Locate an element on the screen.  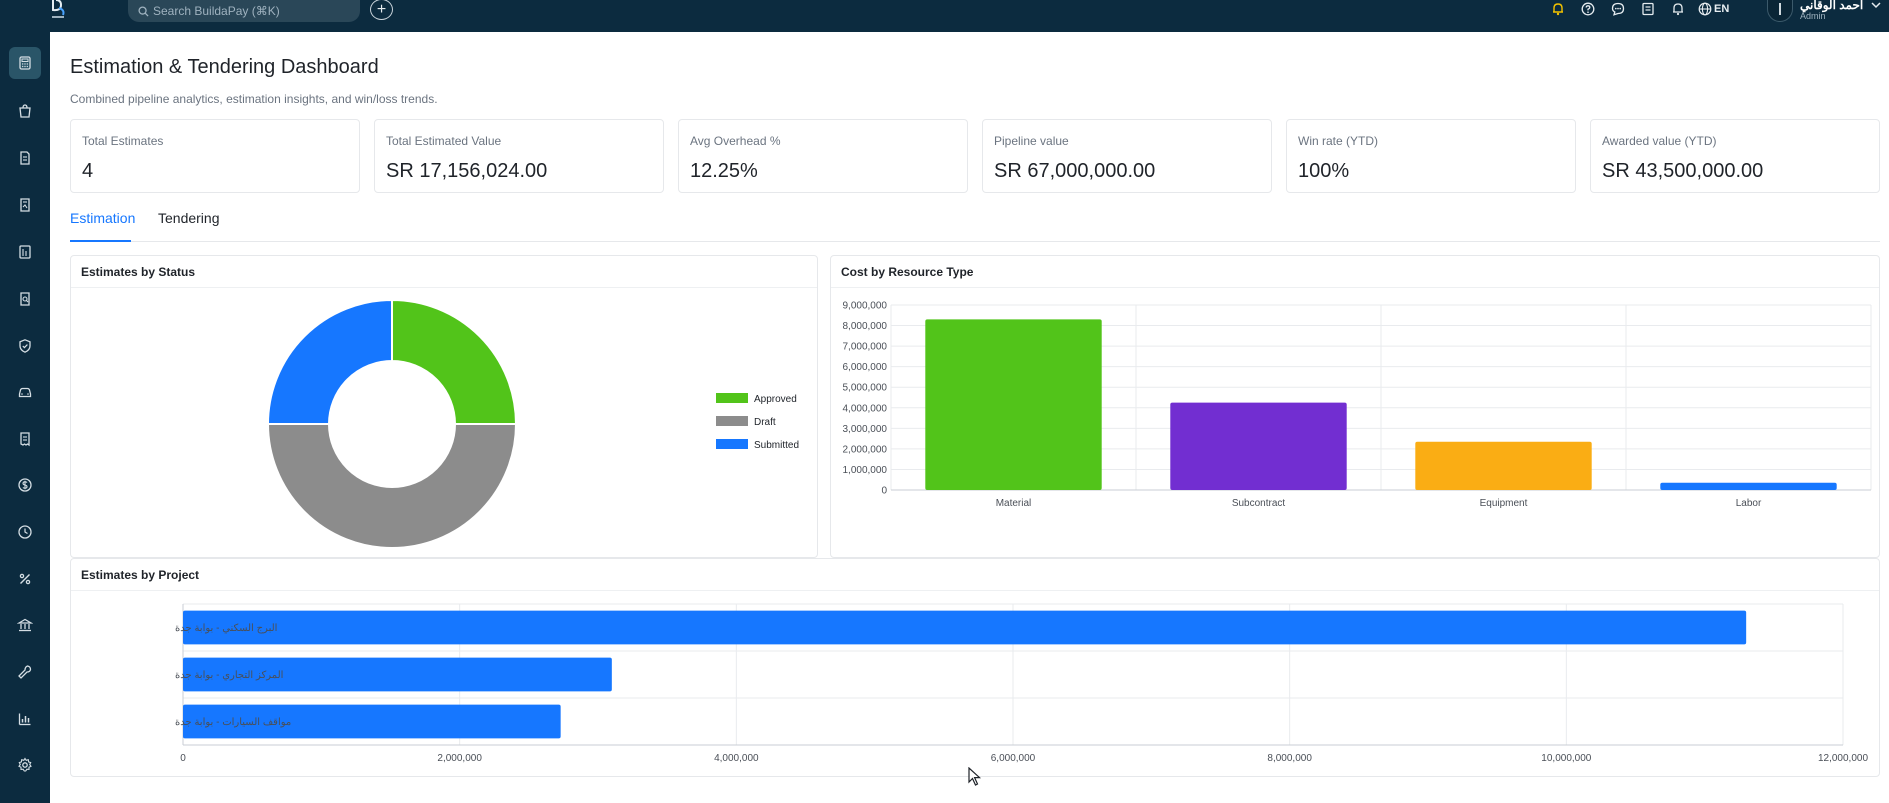
legend-label-submitted: Submitted is located at coordinates (776, 445).